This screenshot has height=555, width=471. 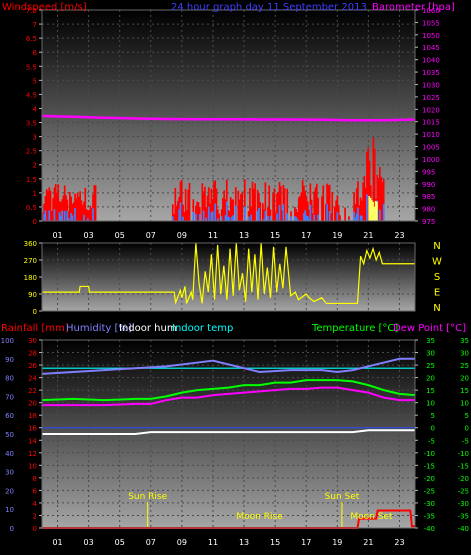 I want to click on dew-point-tick-label: -15, so click(x=463, y=466).